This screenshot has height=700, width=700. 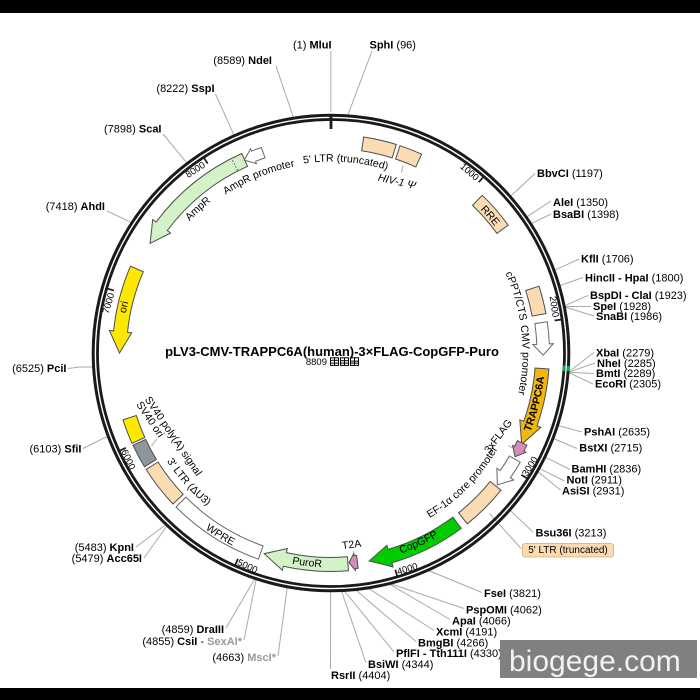 What do you see at coordinates (625, 354) in the screenshot?
I see `svg-text: XbaI (2279)` at bounding box center [625, 354].